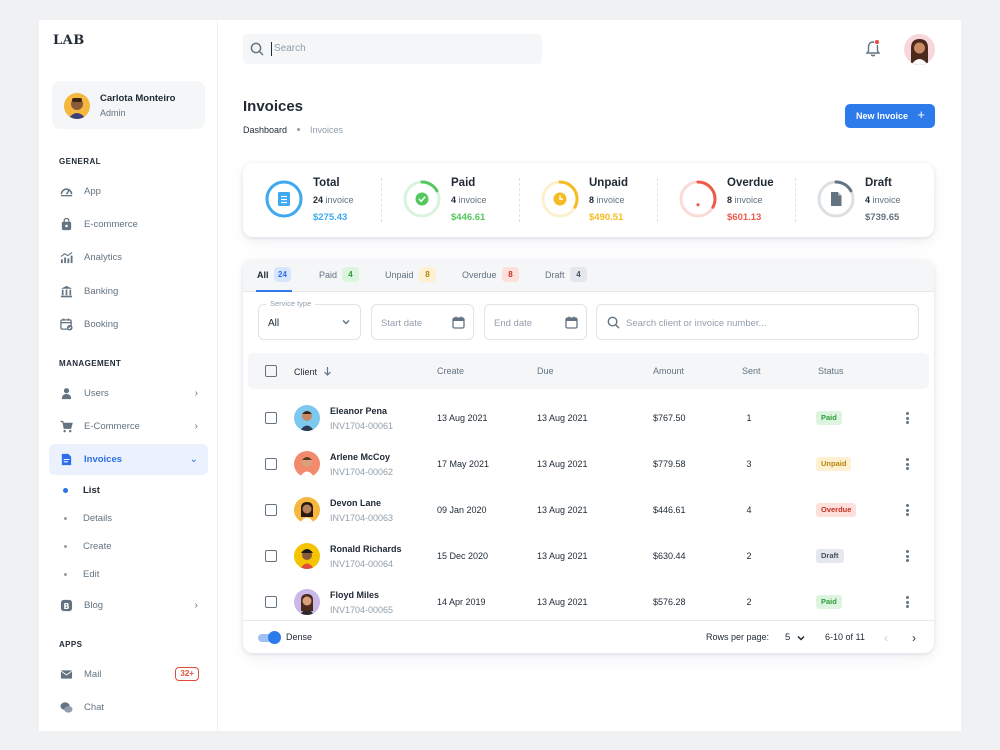  Describe the element at coordinates (788, 637) in the screenshot. I see `rows-per-page-select: 5` at that location.